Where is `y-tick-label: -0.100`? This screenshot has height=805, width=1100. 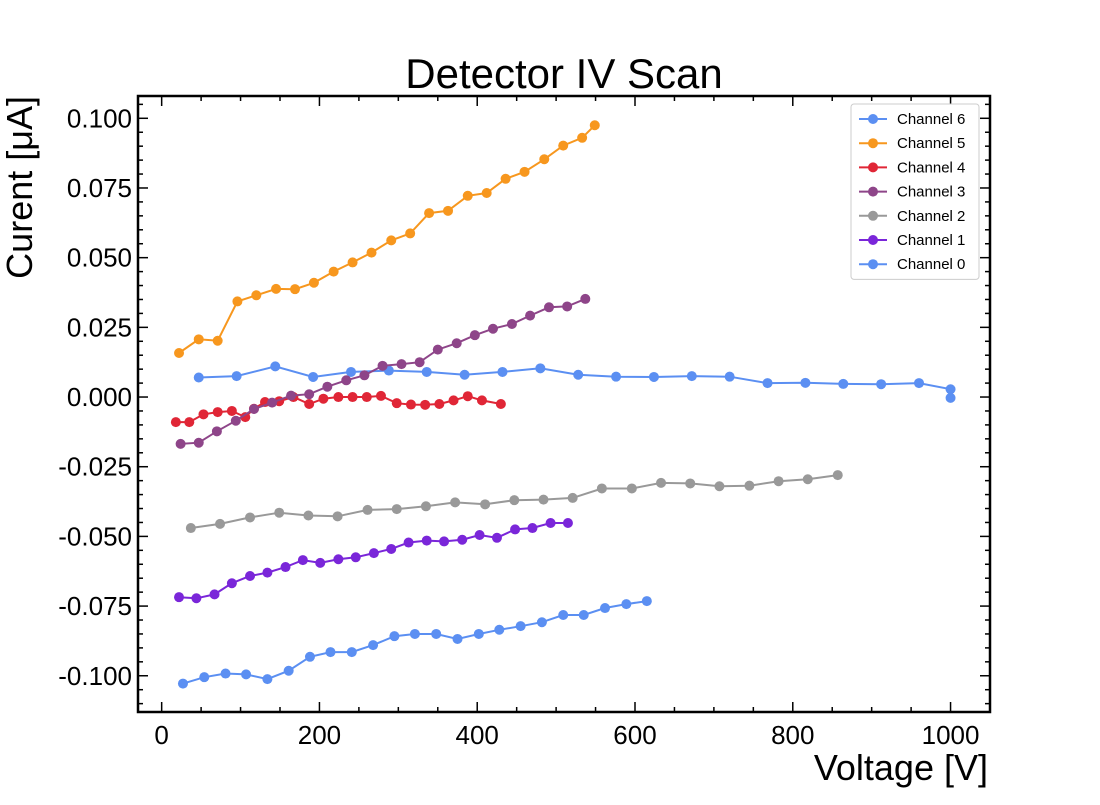
y-tick-label: -0.100 is located at coordinates (95, 676).